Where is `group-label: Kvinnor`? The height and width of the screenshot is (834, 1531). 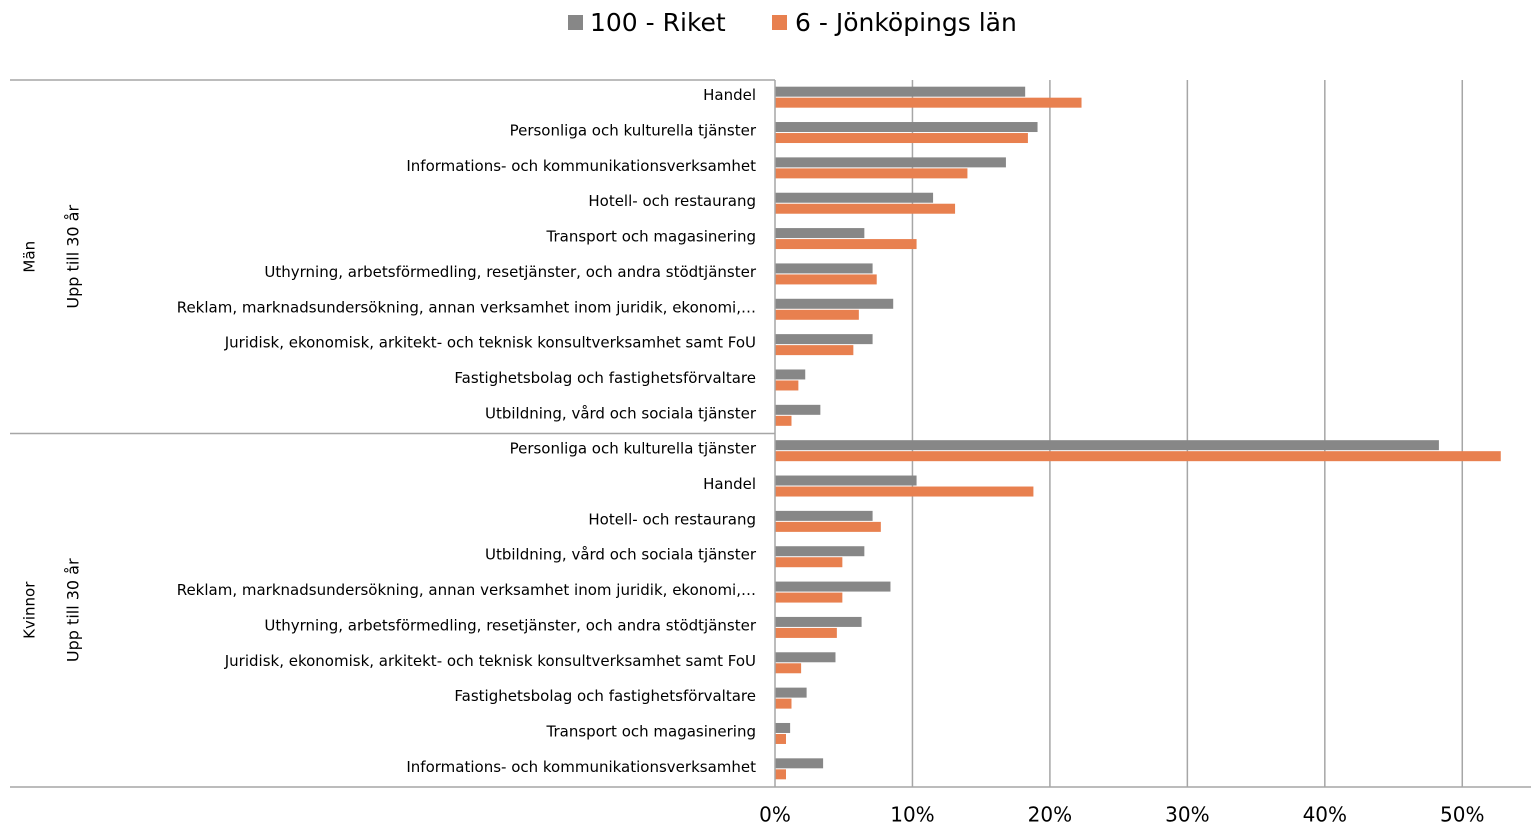 group-label: Kvinnor is located at coordinates (30, 610).